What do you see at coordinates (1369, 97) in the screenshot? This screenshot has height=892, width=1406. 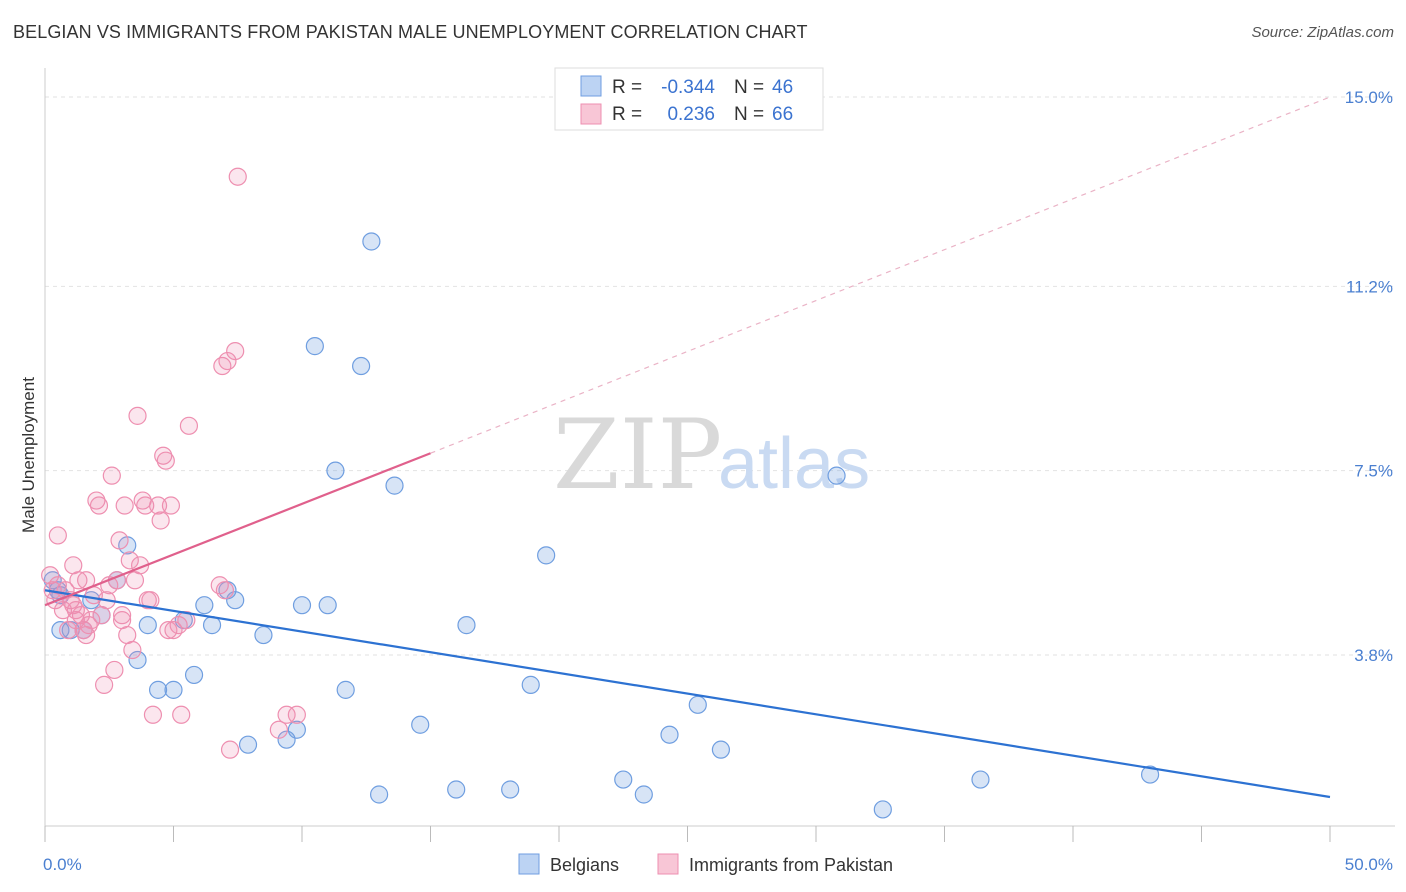 I see `y-tick-label-3: 15.0%` at bounding box center [1369, 97].